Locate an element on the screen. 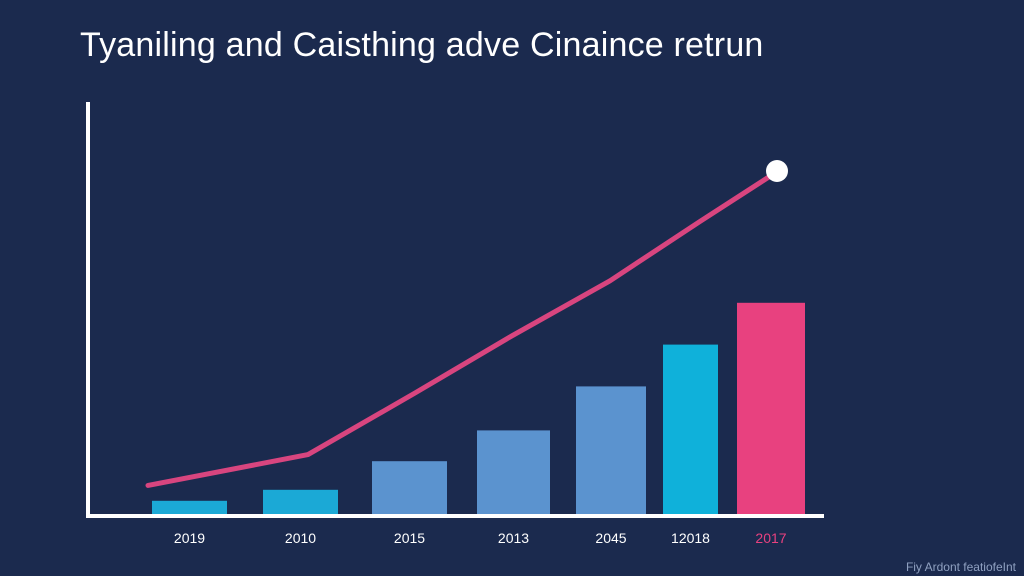  x-tick-label: 2013 is located at coordinates (513, 538).